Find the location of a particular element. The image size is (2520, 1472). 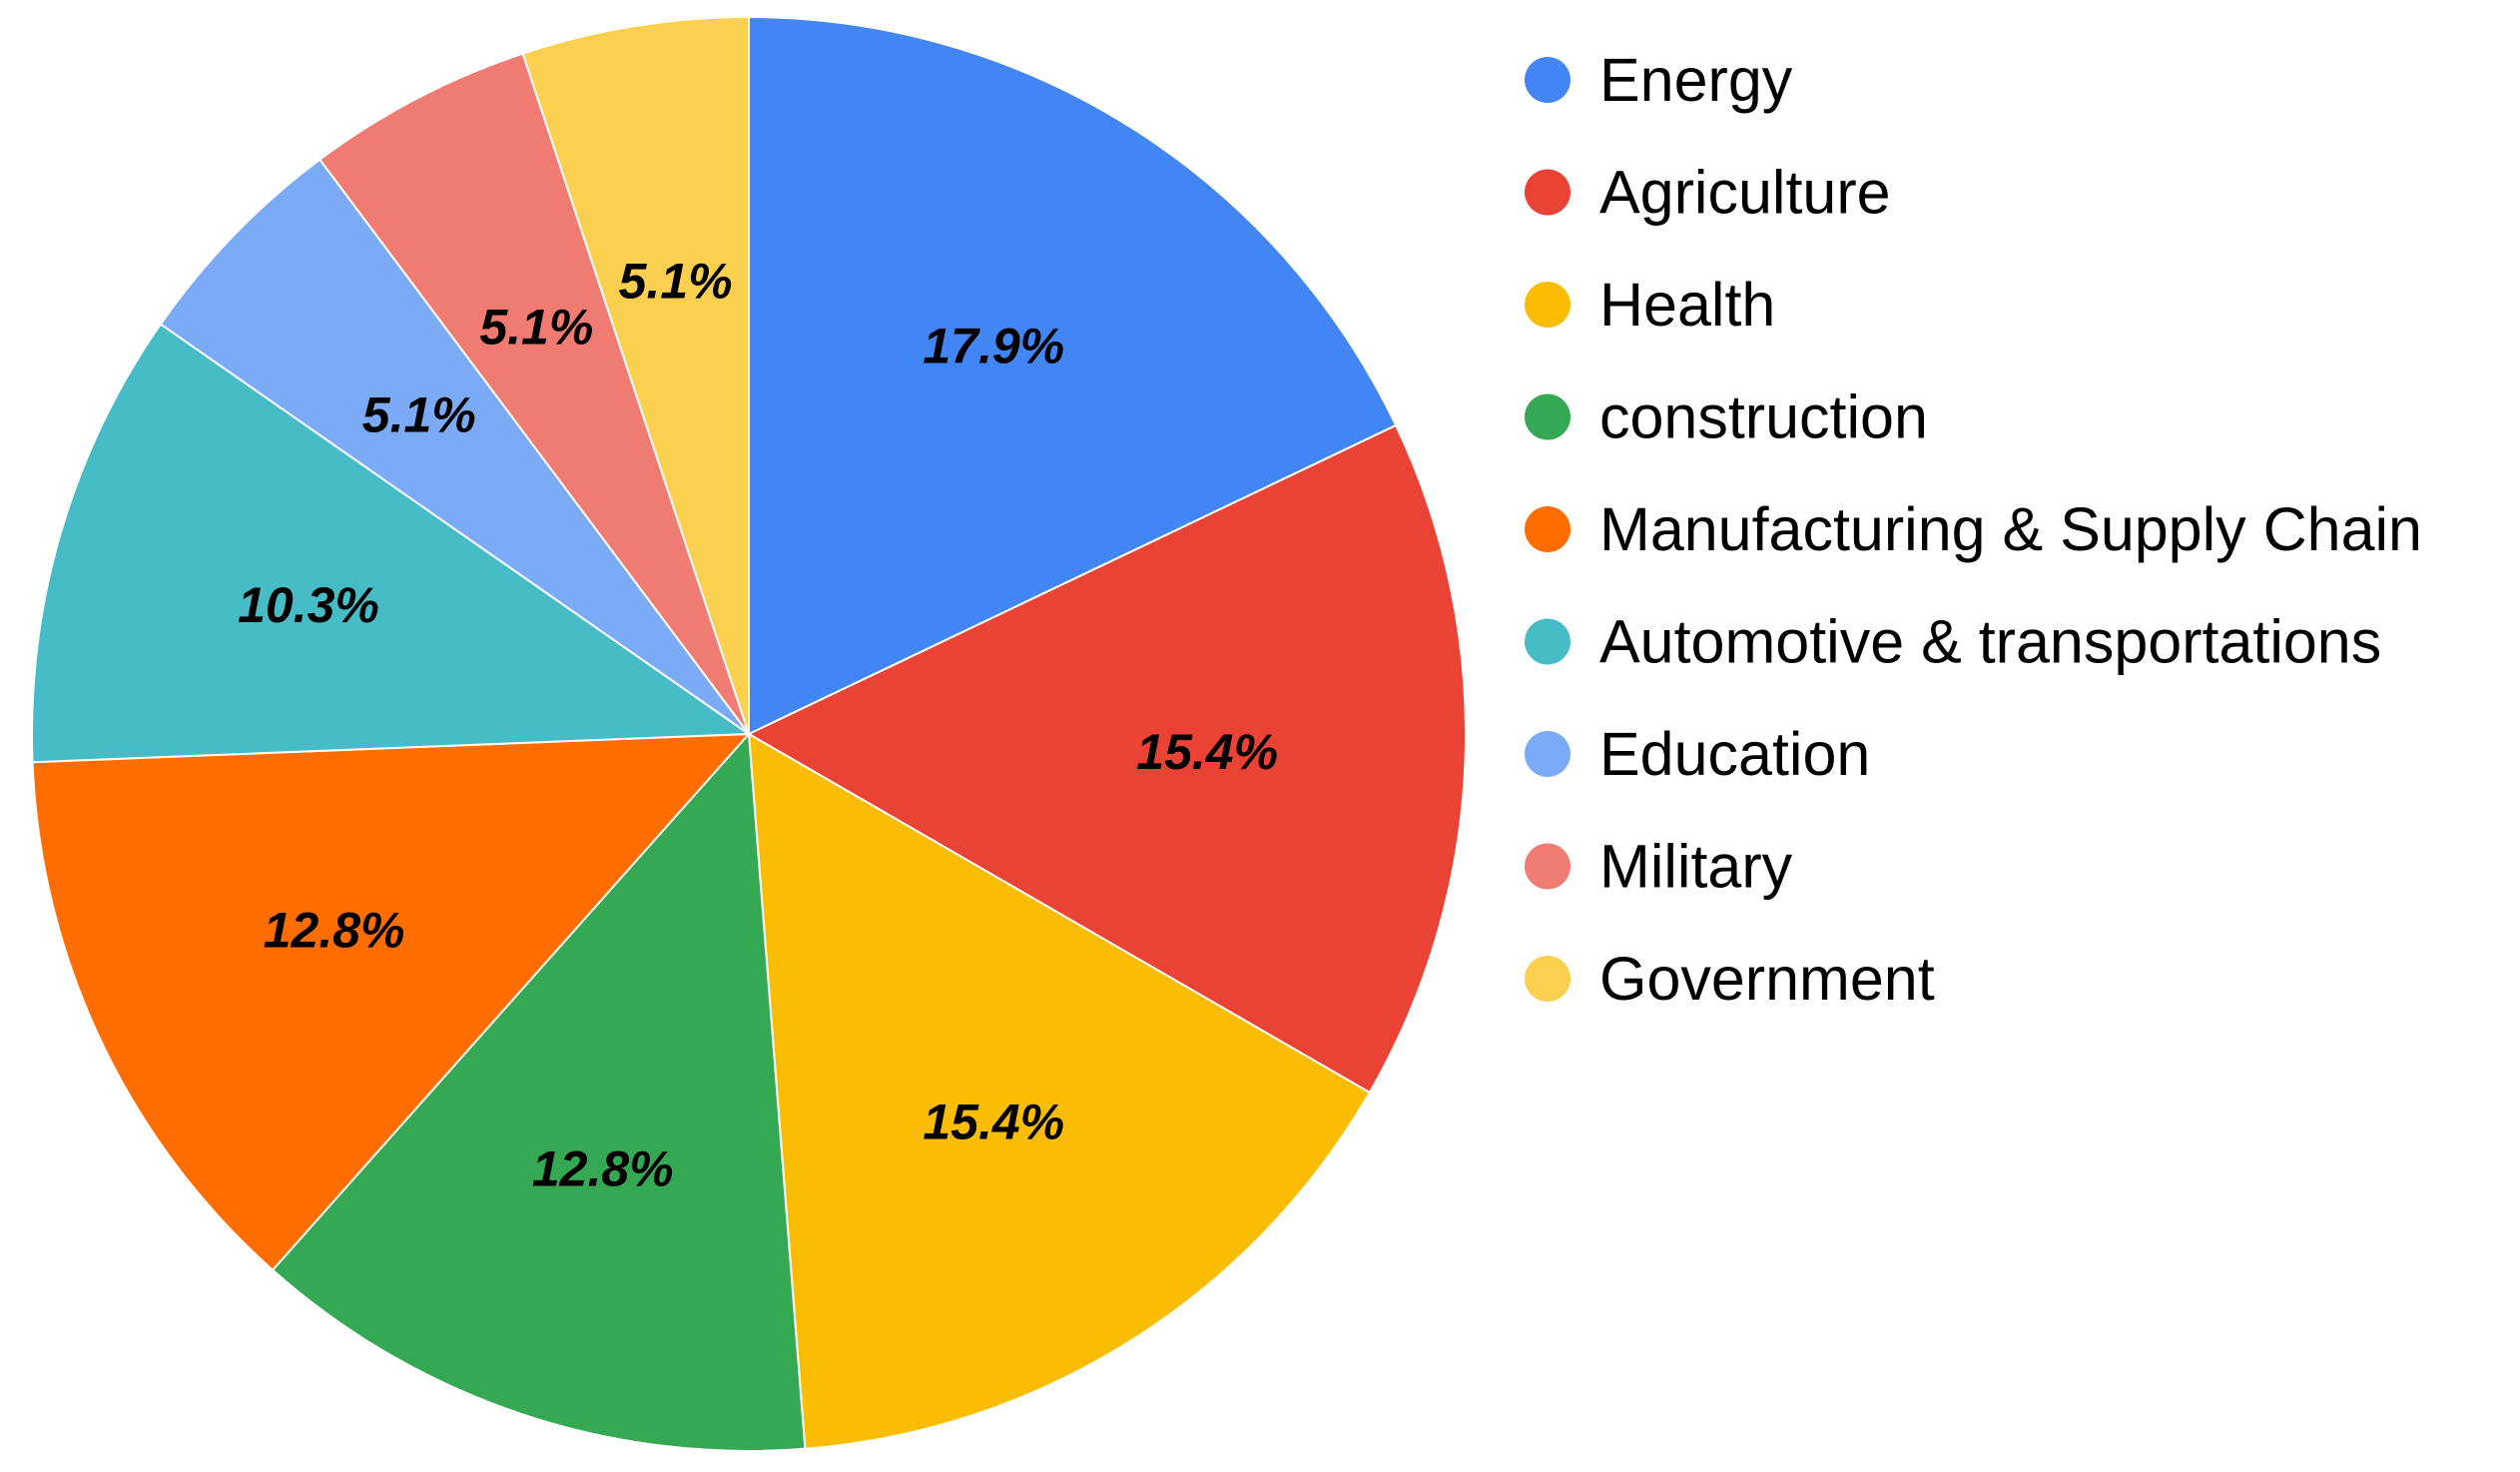

legend-item-military: Military is located at coordinates (1659, 867).